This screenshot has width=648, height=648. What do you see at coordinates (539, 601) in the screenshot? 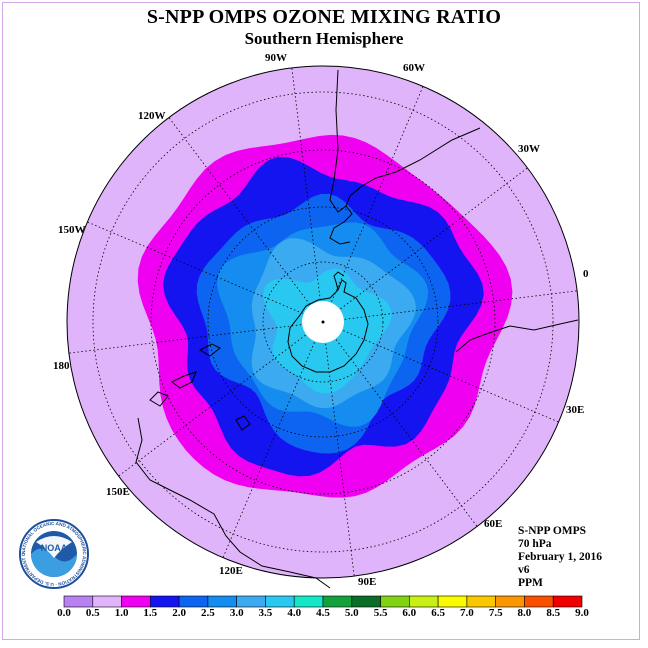
I see `colorbar-segment-8.0` at bounding box center [539, 601].